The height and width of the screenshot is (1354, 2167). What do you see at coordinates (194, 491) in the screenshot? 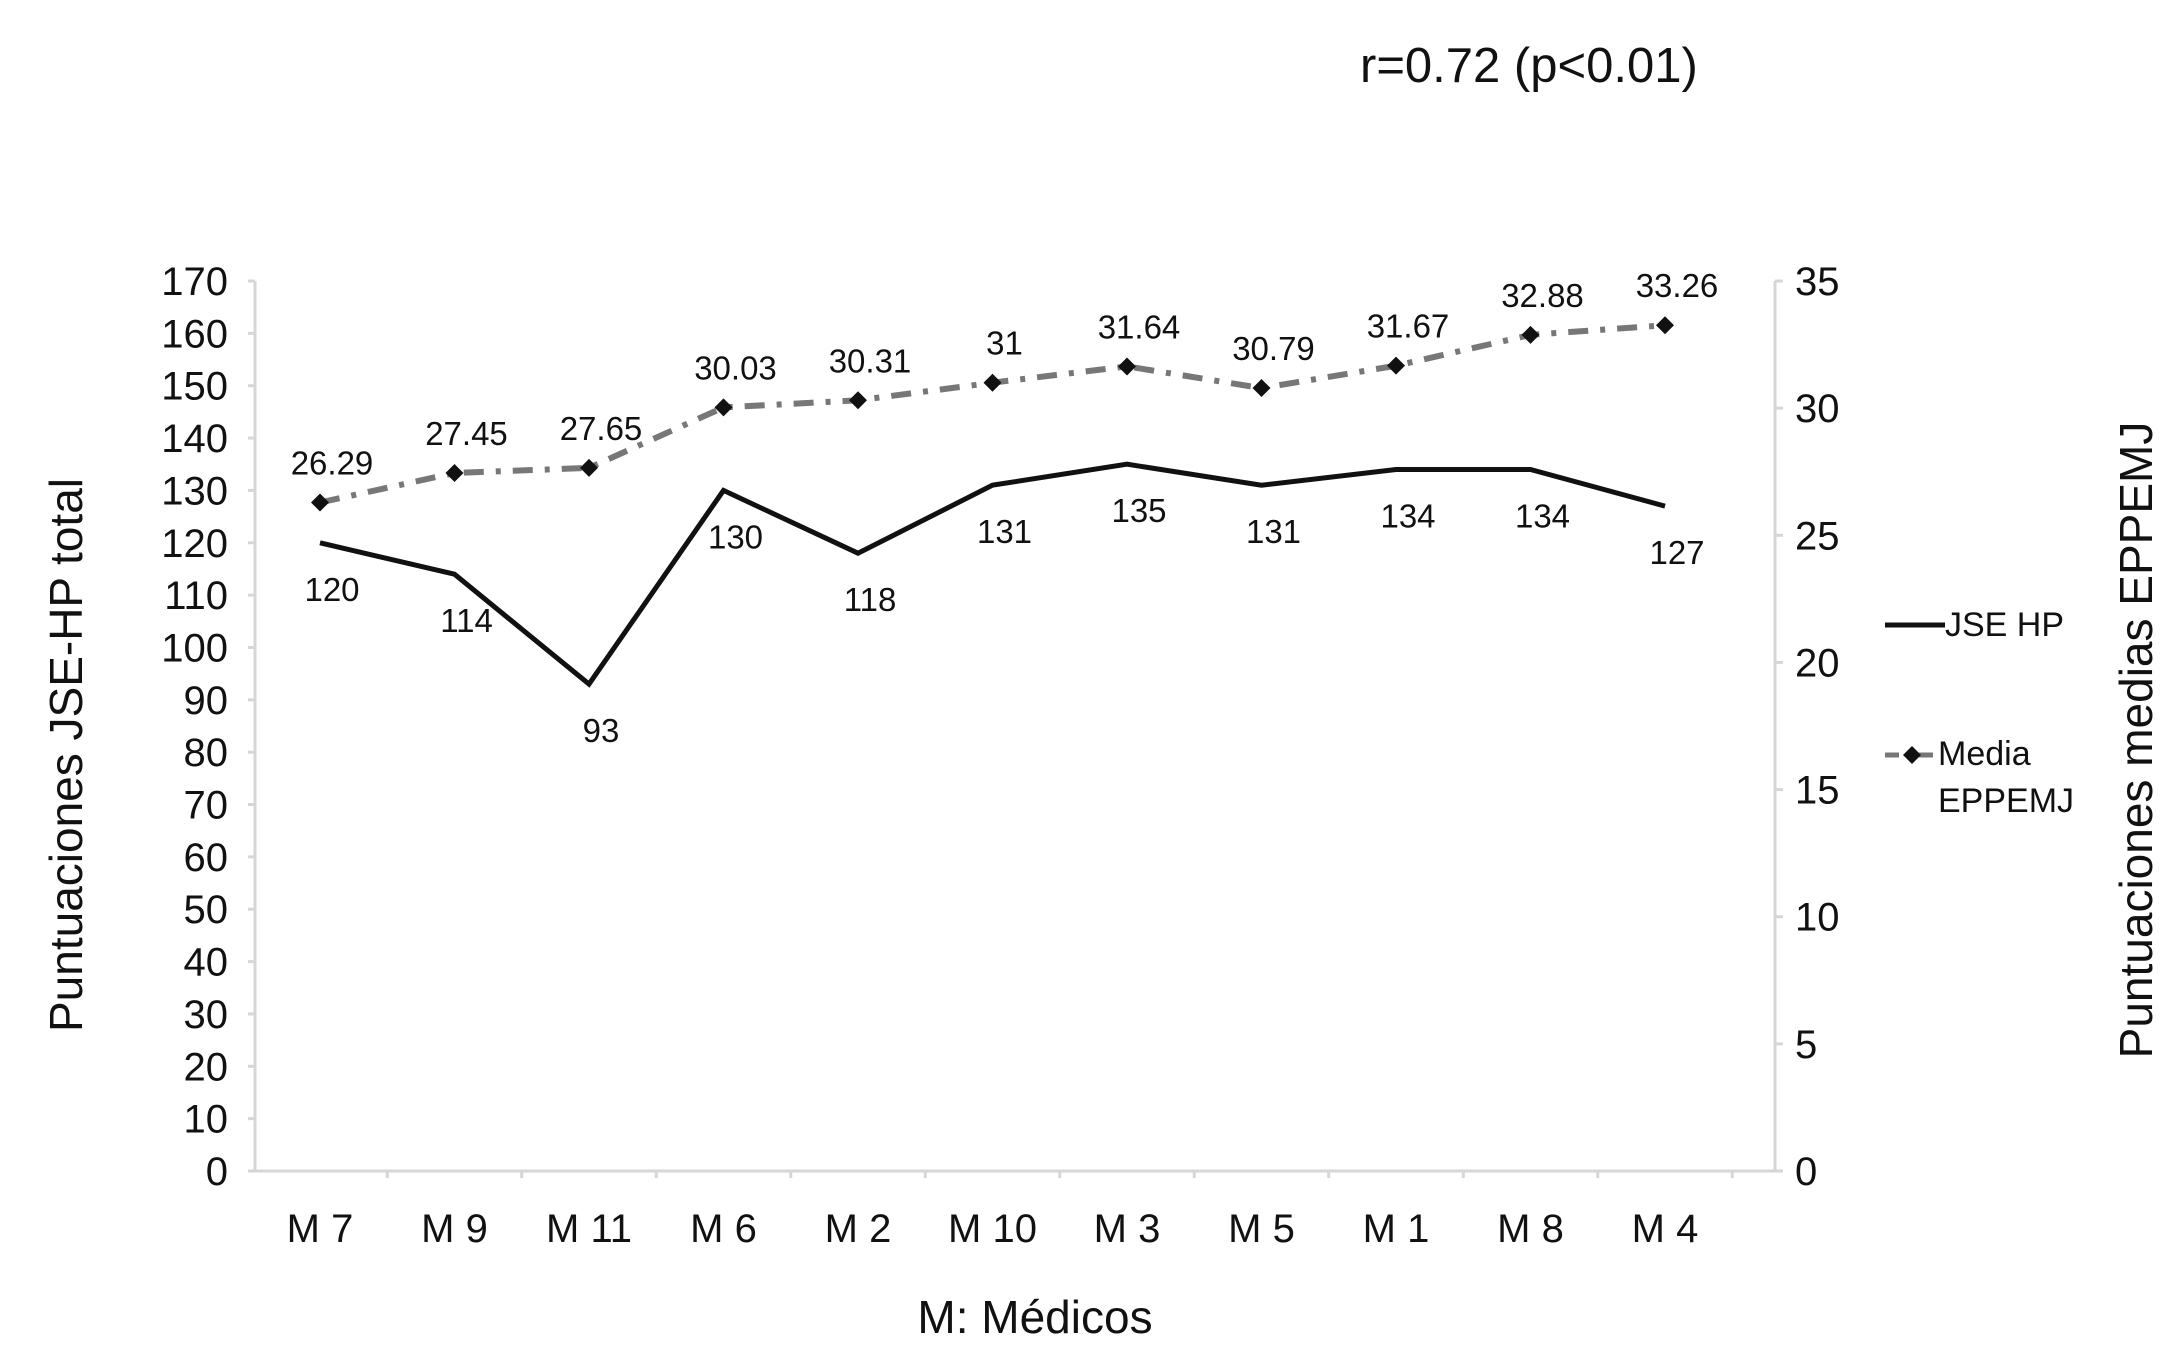
I see `left-tick-label: 130` at bounding box center [194, 491].